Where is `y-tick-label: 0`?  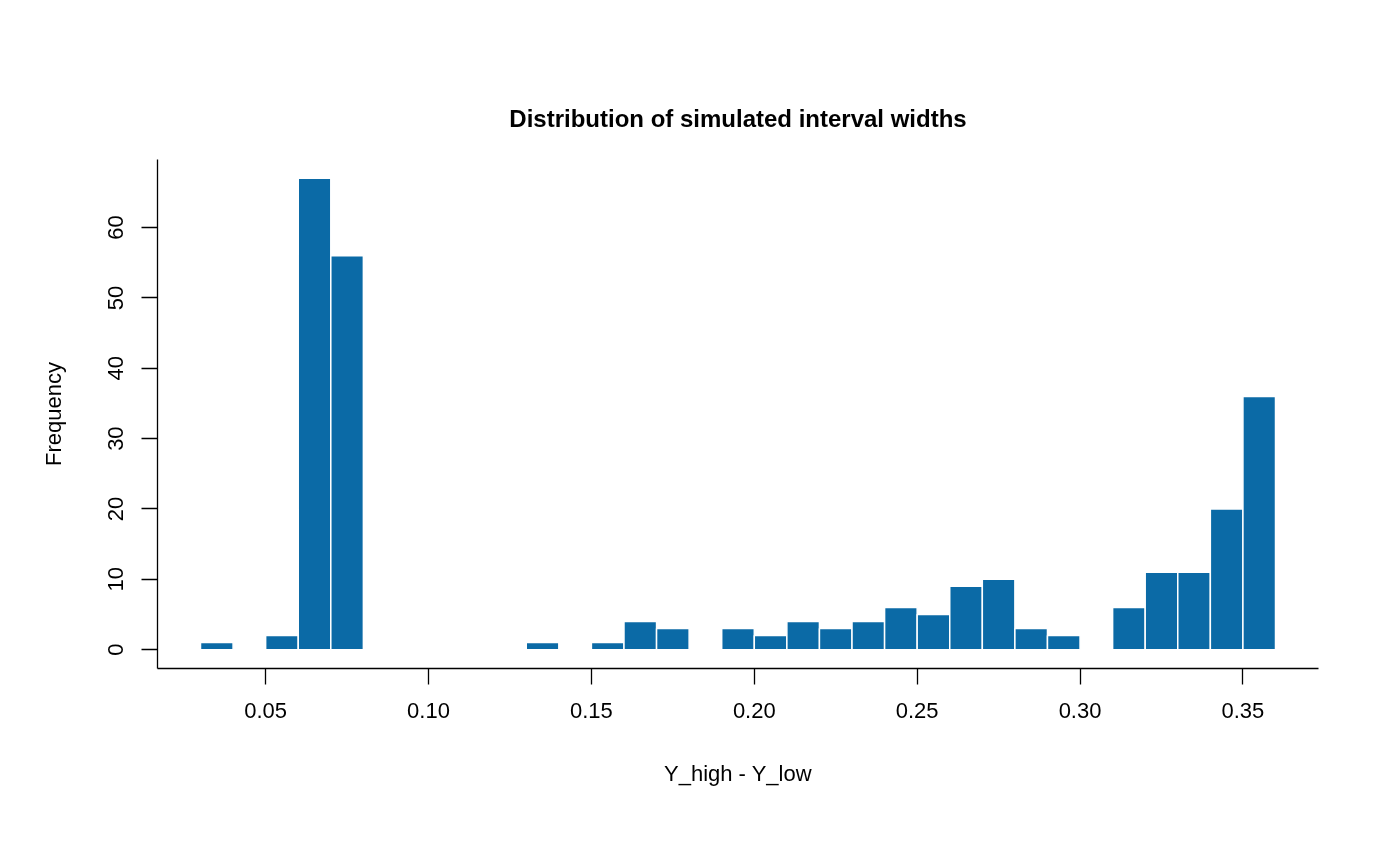
y-tick-label: 0 is located at coordinates (116, 649).